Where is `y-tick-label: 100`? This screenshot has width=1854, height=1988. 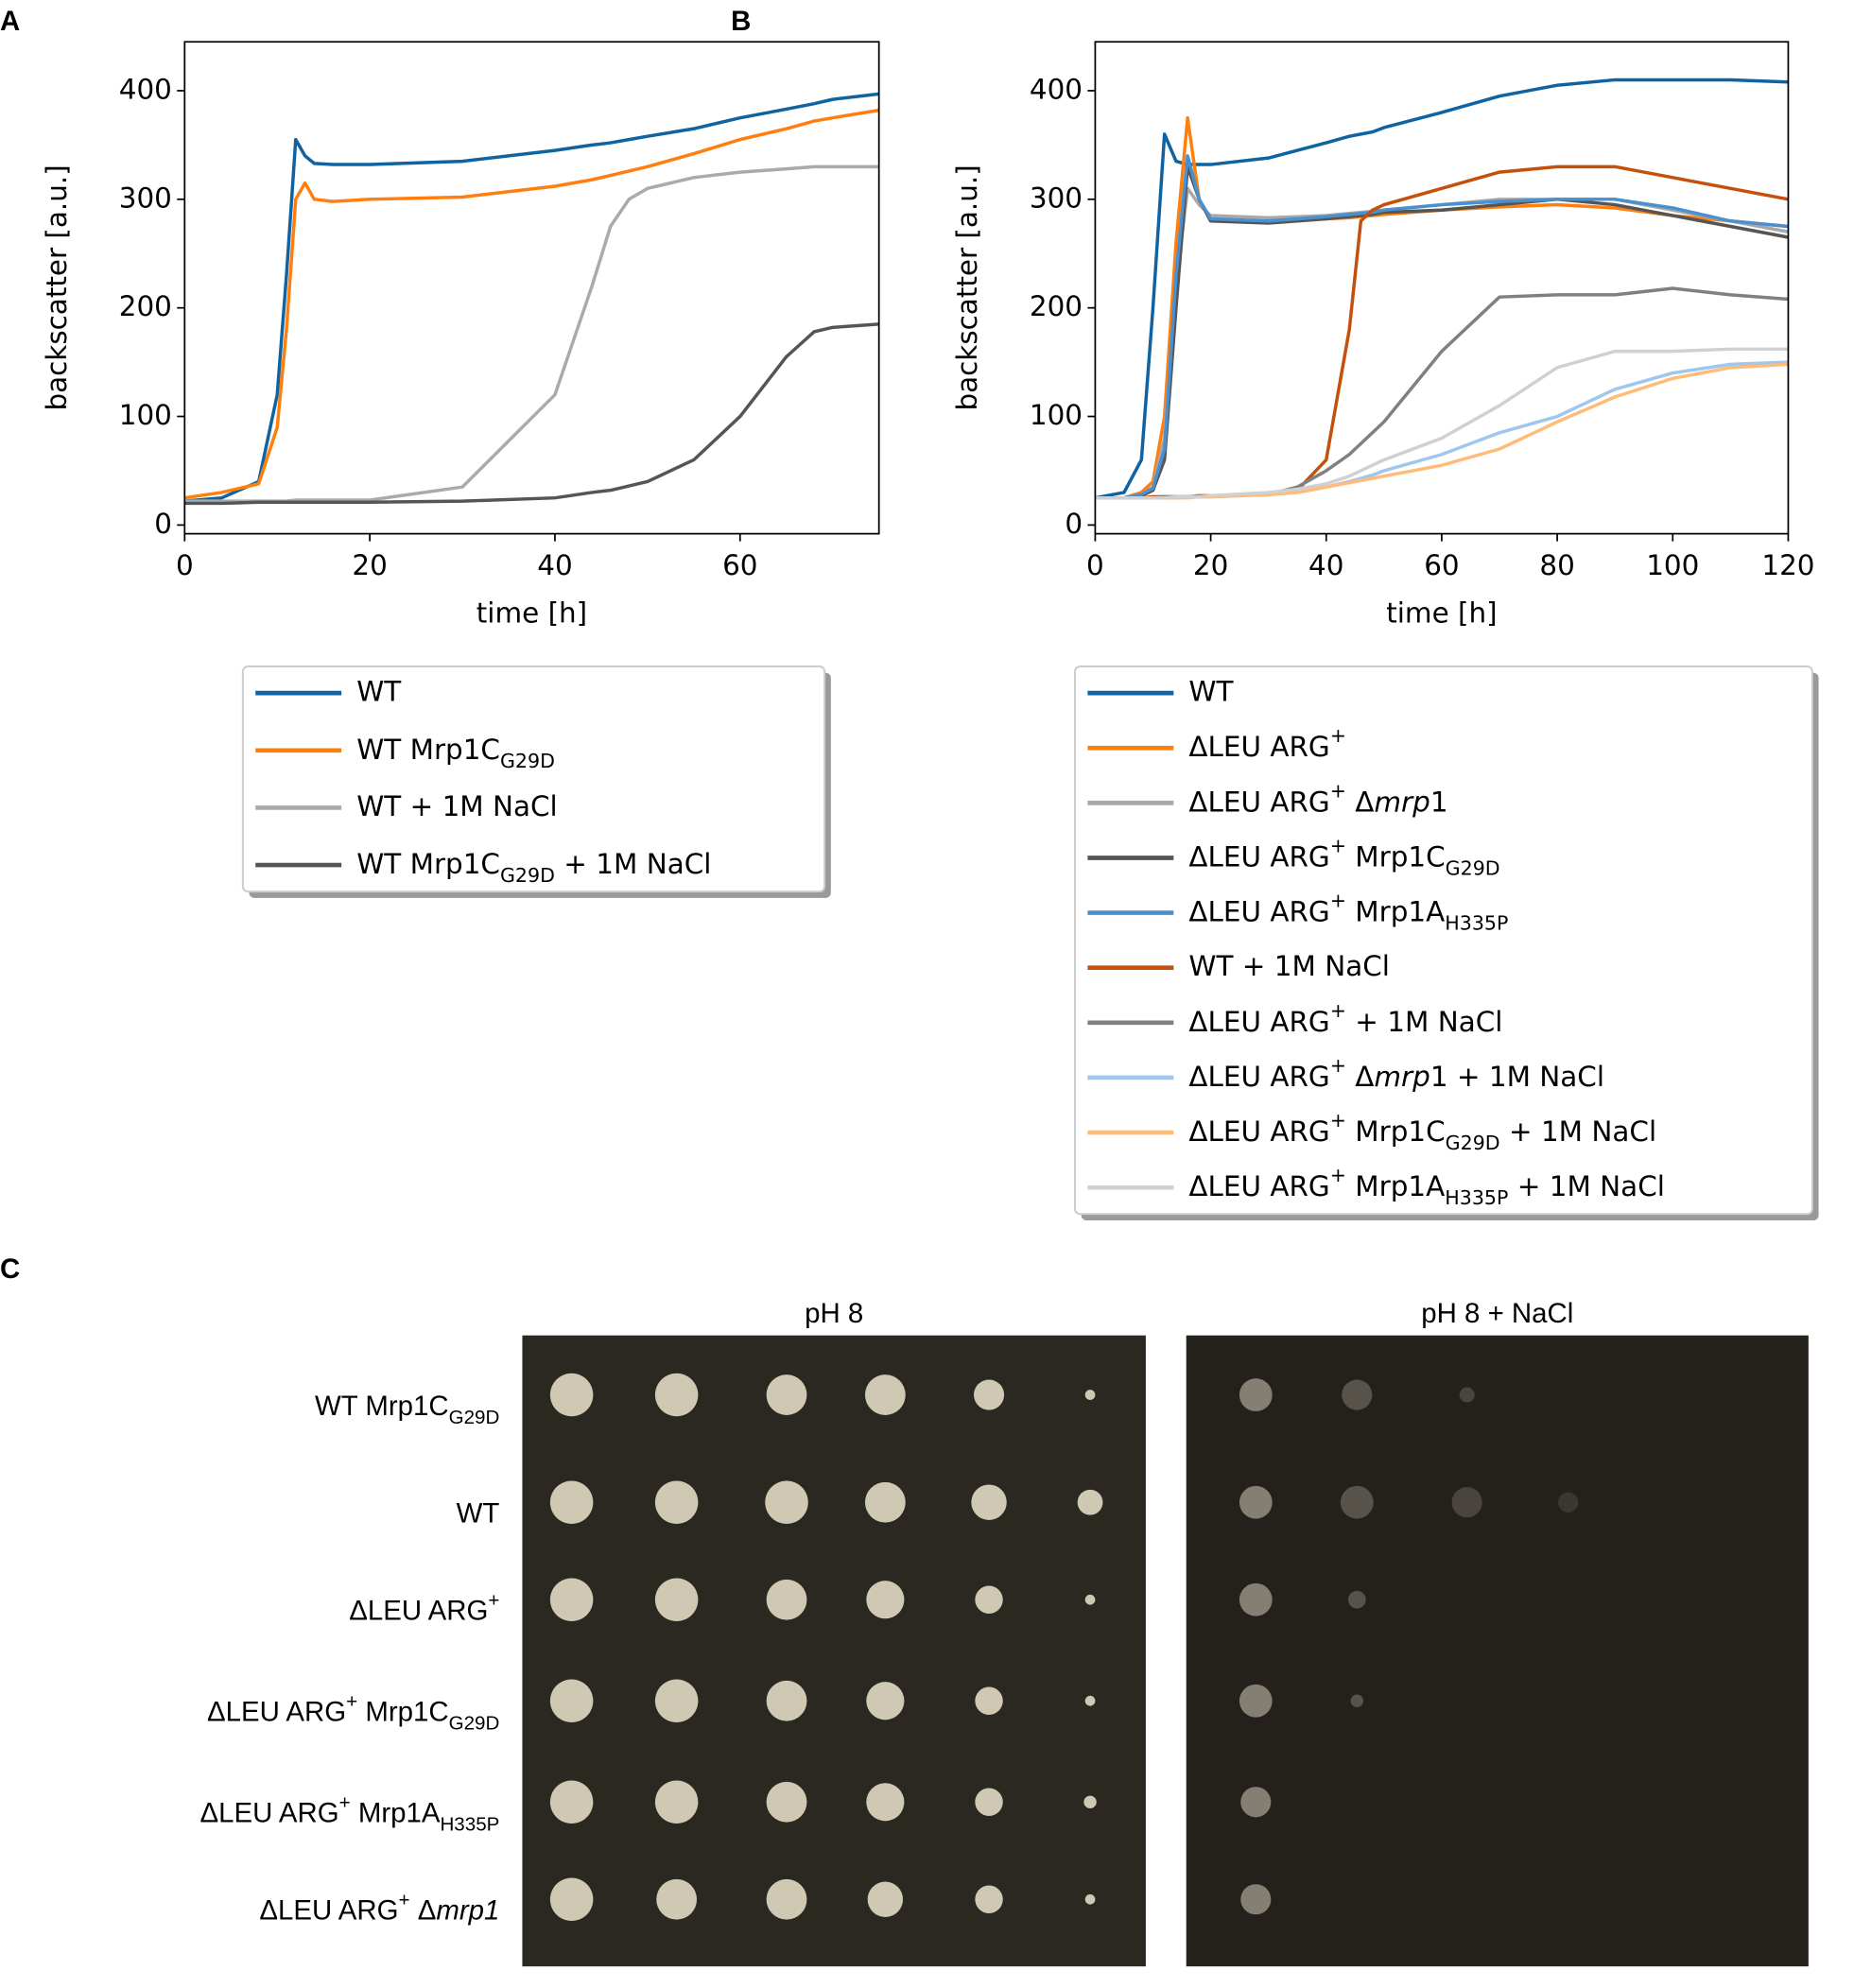
y-tick-label: 100 is located at coordinates (1057, 415).